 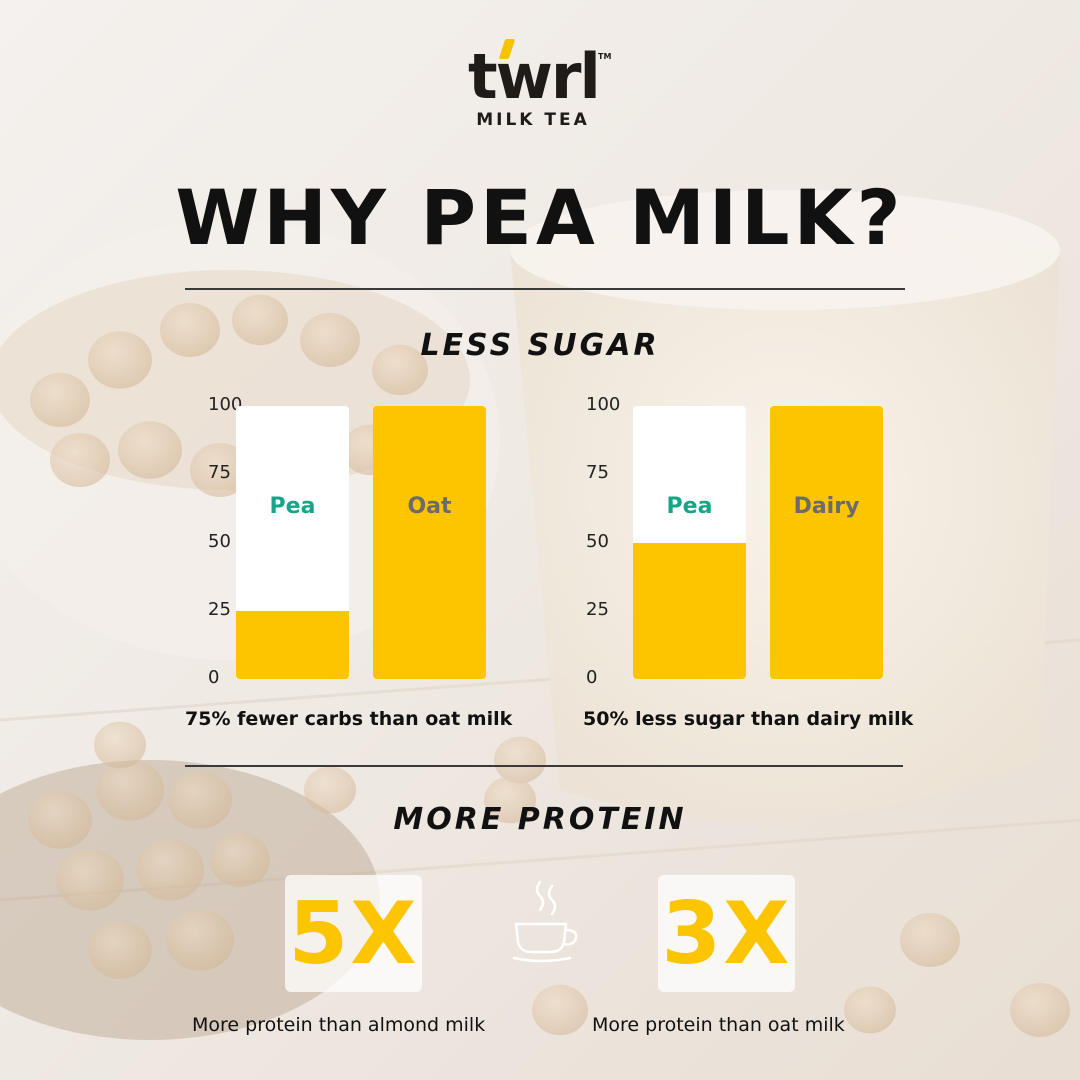 I want to click on stat-caption-oat: More protein than oat milk, so click(x=718, y=1025).